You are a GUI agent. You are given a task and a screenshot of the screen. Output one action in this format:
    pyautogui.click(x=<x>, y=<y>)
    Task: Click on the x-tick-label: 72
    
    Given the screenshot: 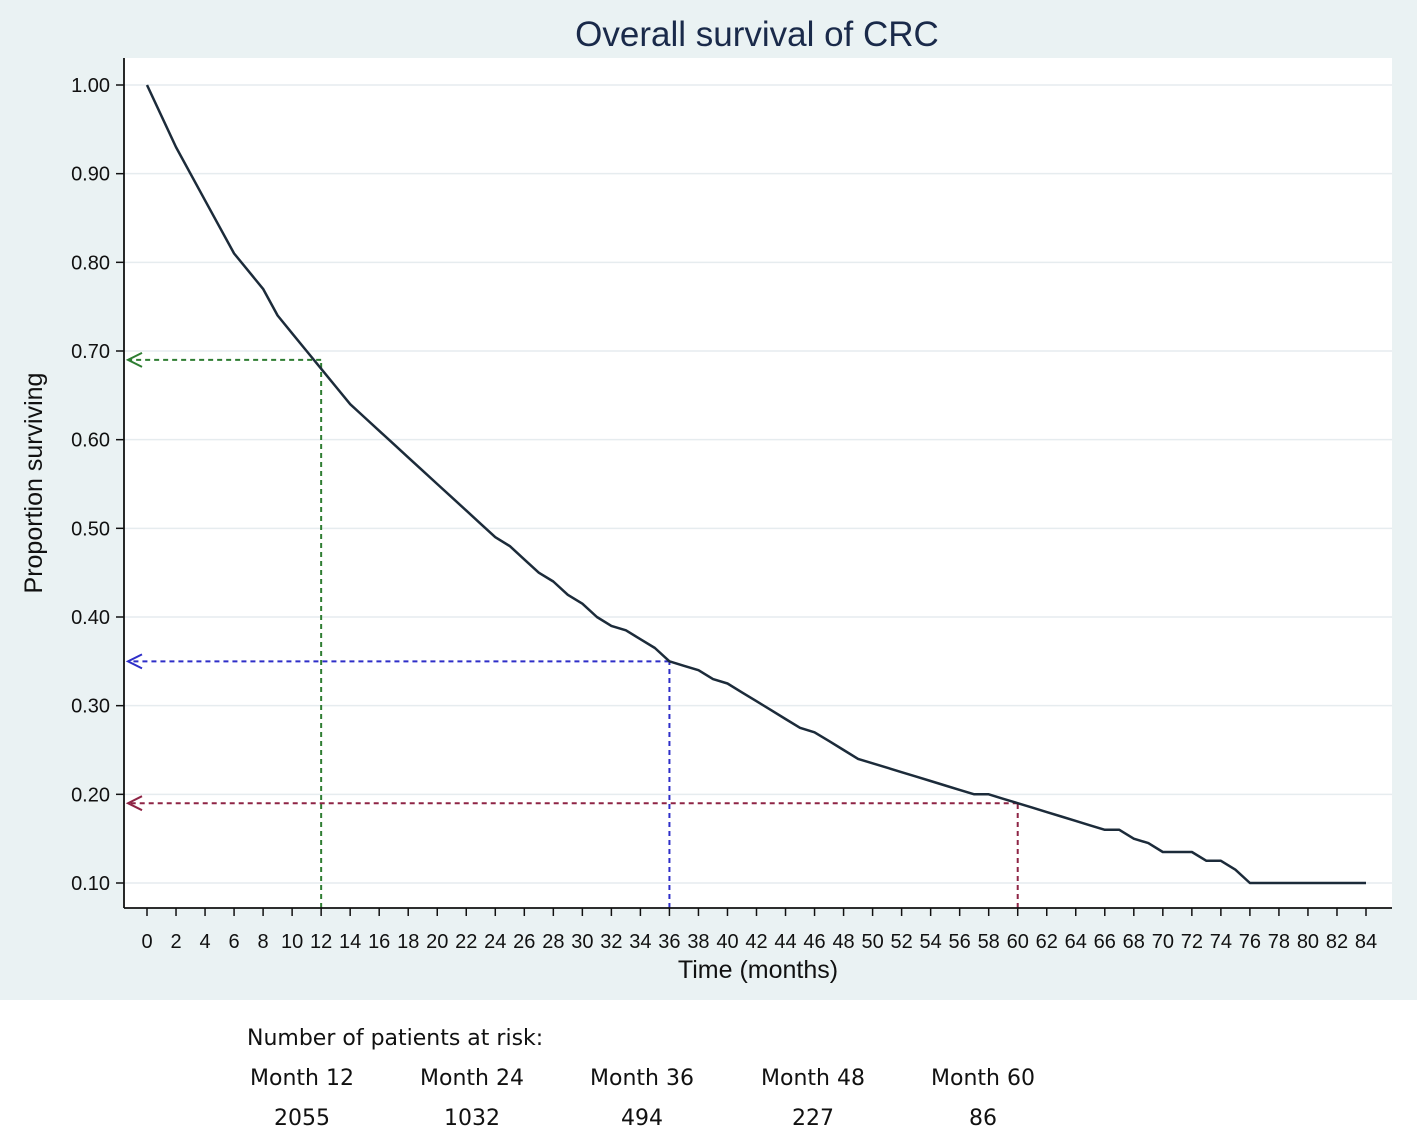 What is the action you would take?
    pyautogui.click(x=1192, y=942)
    